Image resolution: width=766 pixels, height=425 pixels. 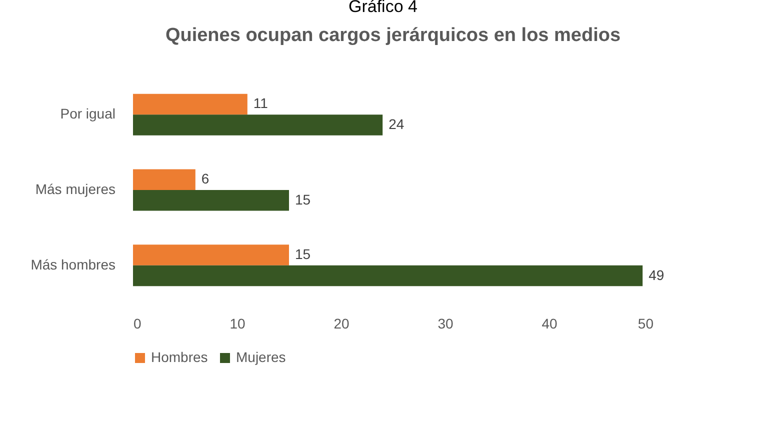 What do you see at coordinates (179, 357) in the screenshot?
I see `legend-label: Hombres` at bounding box center [179, 357].